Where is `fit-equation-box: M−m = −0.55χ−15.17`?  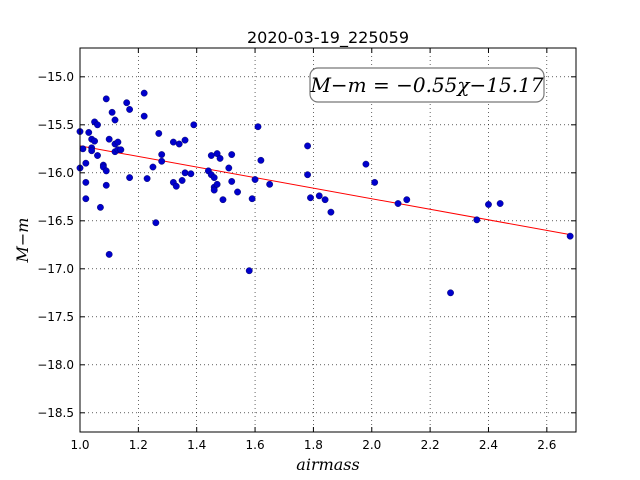 fit-equation-box: M−m = −0.55χ−15.17 is located at coordinates (427, 85).